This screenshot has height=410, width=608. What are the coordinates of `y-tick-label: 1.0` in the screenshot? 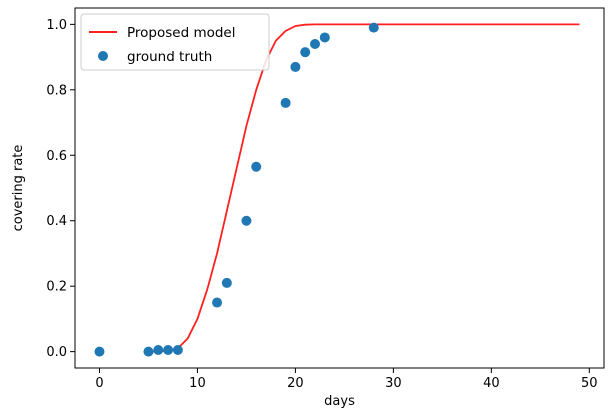 It's located at (56, 25).